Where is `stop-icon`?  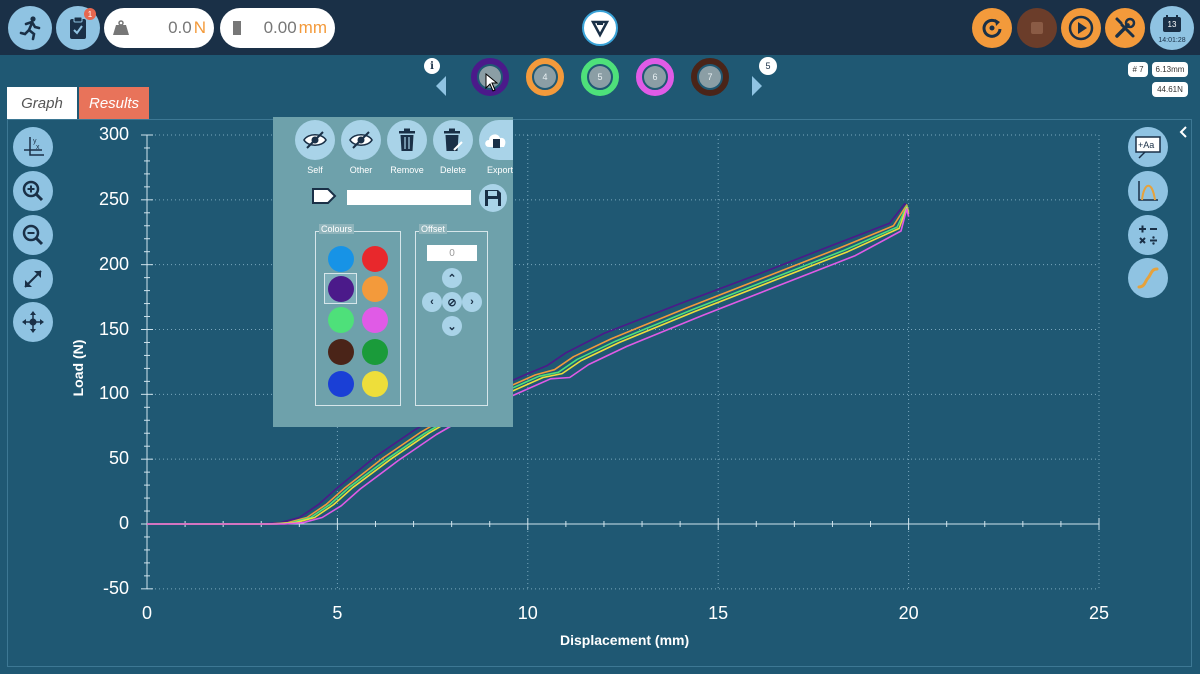 stop-icon is located at coordinates (1037, 28).